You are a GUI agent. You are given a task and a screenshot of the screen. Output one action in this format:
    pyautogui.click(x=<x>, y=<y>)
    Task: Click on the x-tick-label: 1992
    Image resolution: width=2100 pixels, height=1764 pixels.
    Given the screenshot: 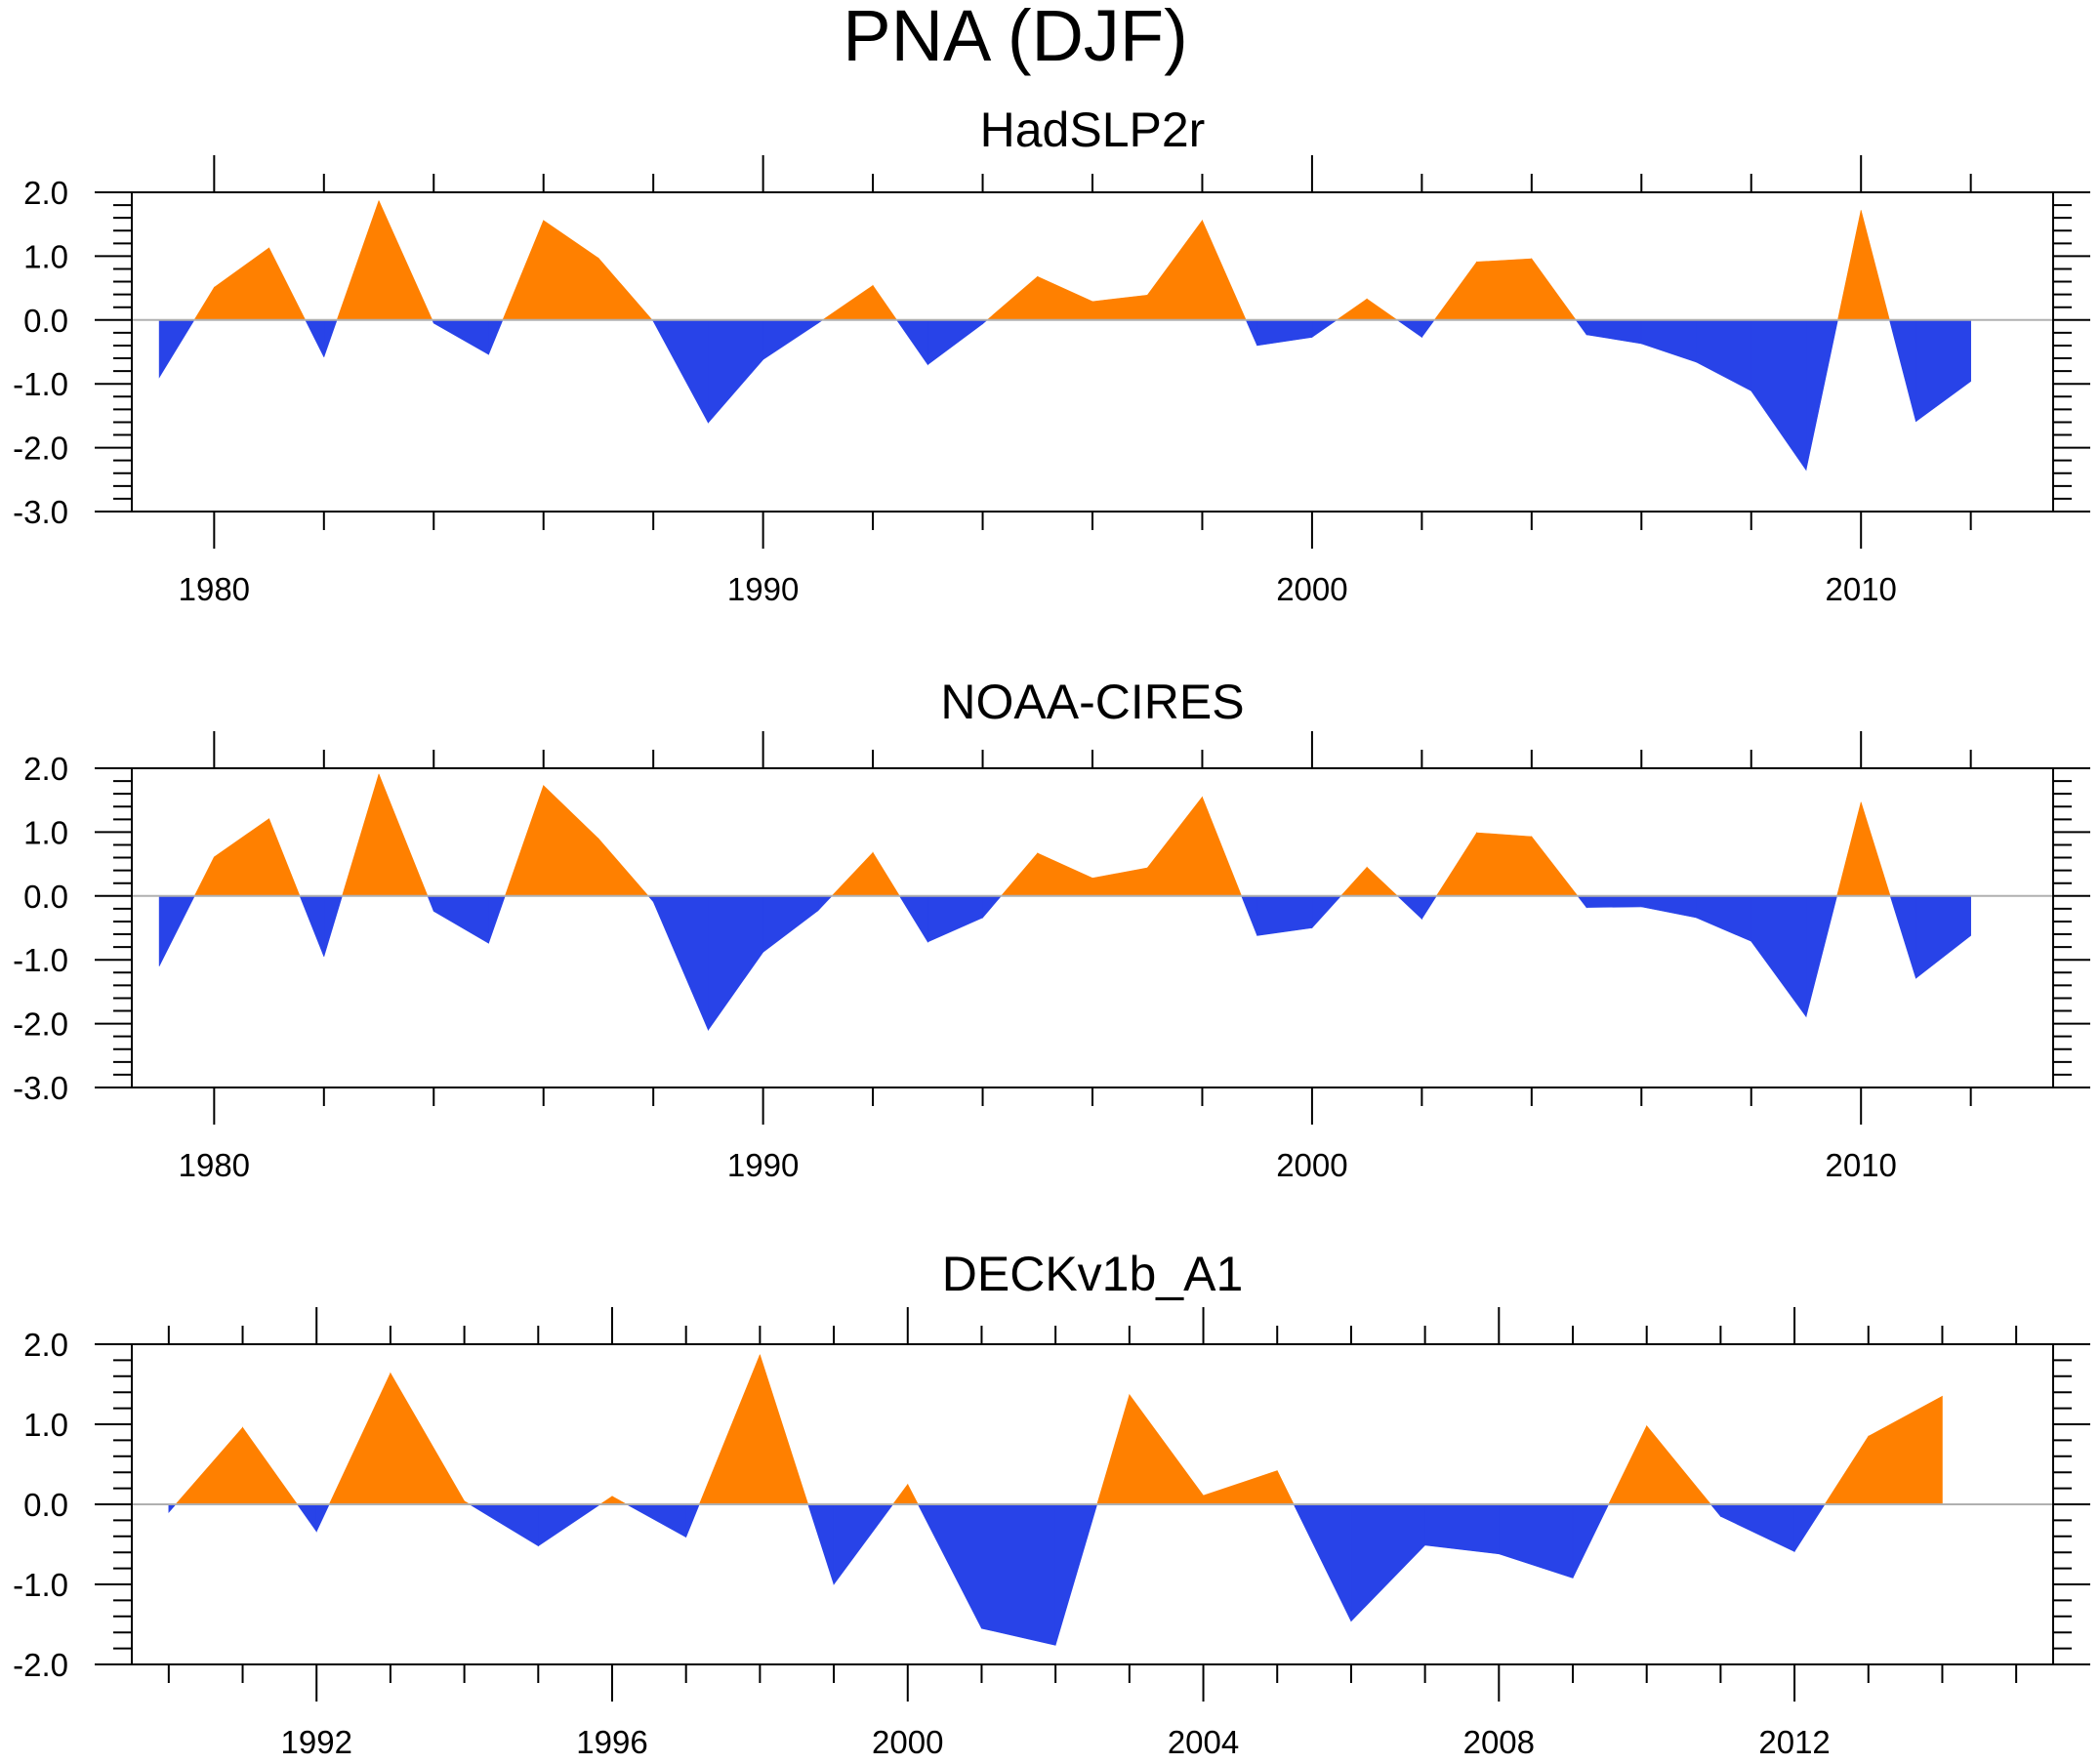 What is the action you would take?
    pyautogui.click(x=316, y=1742)
    